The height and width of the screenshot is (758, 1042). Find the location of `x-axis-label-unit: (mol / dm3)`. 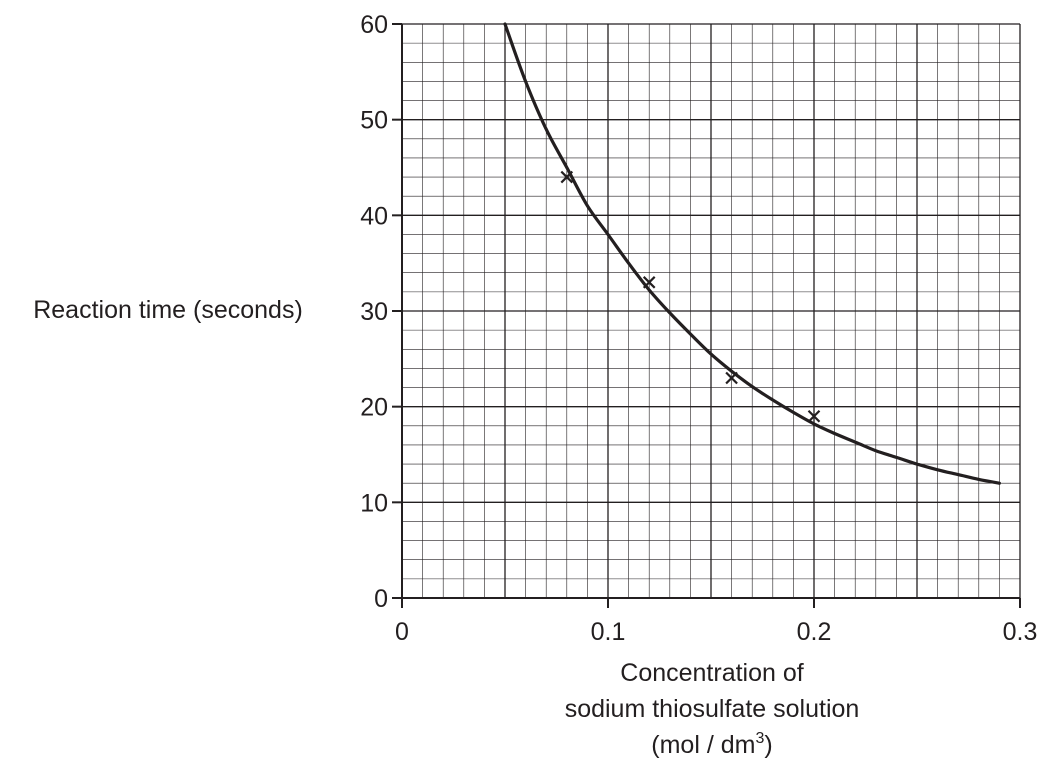

x-axis-label-unit: (mol / dm3) is located at coordinates (711, 744).